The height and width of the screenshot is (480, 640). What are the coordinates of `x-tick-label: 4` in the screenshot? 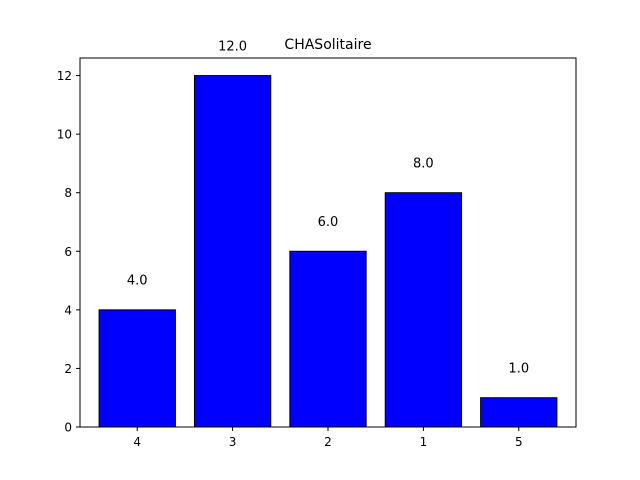 It's located at (137, 442).